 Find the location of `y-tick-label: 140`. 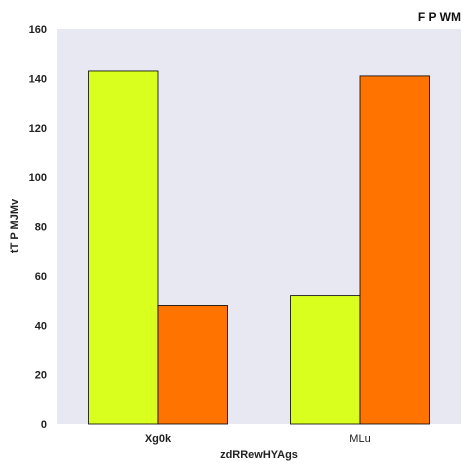

y-tick-label: 140 is located at coordinates (38, 79).